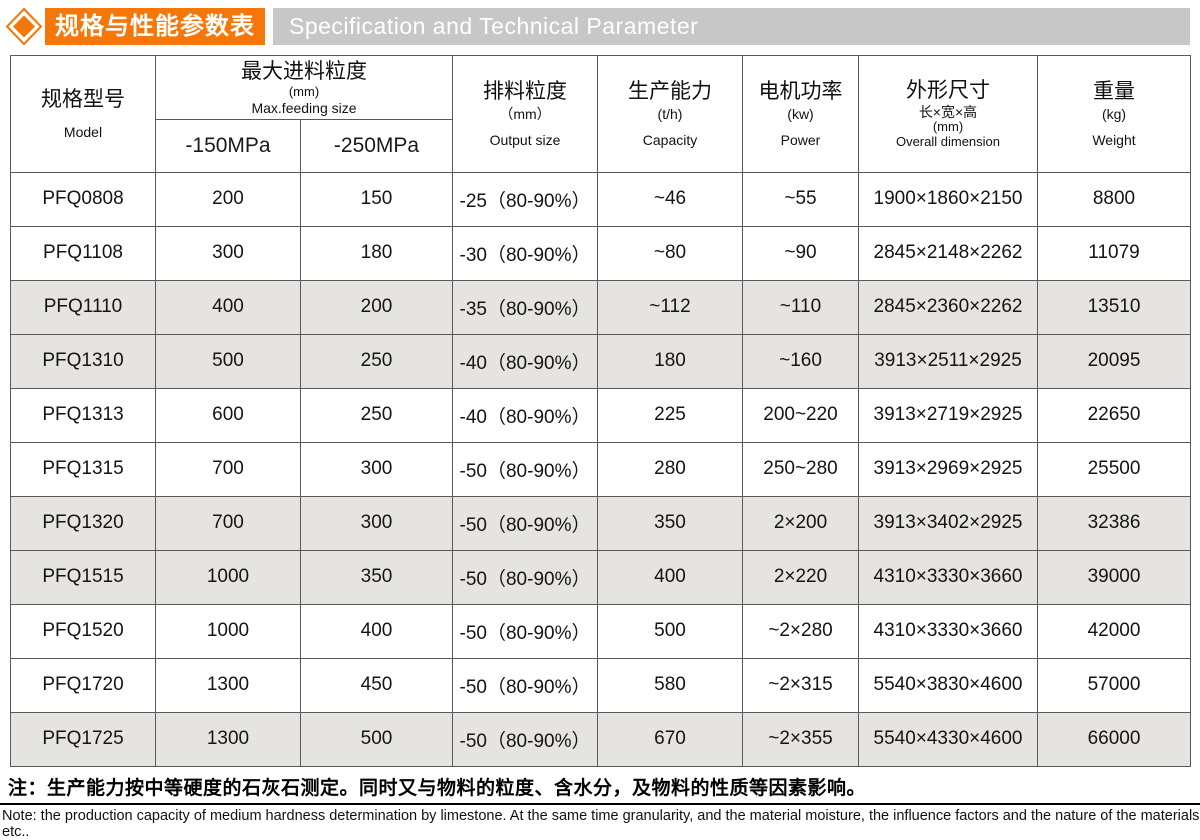 The image size is (1200, 840). What do you see at coordinates (948, 469) in the screenshot?
I see `cell-dimension: 3913×2969×2925` at bounding box center [948, 469].